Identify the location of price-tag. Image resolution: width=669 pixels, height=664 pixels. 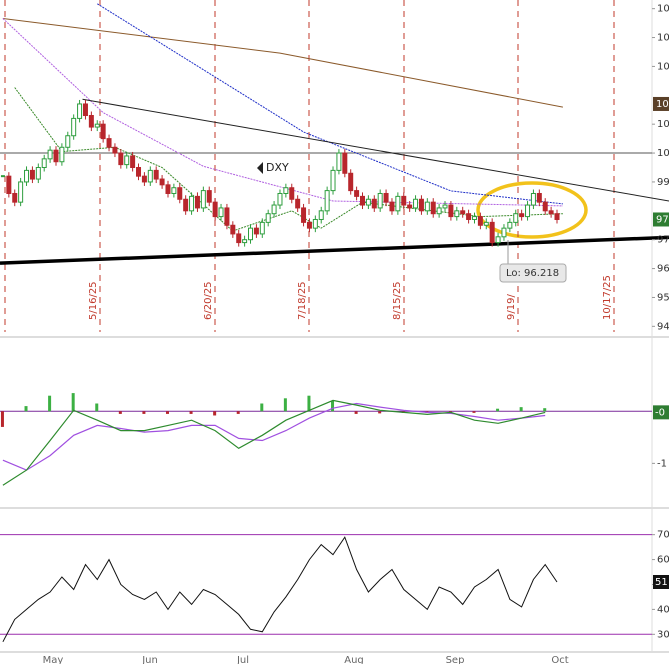
(661, 219).